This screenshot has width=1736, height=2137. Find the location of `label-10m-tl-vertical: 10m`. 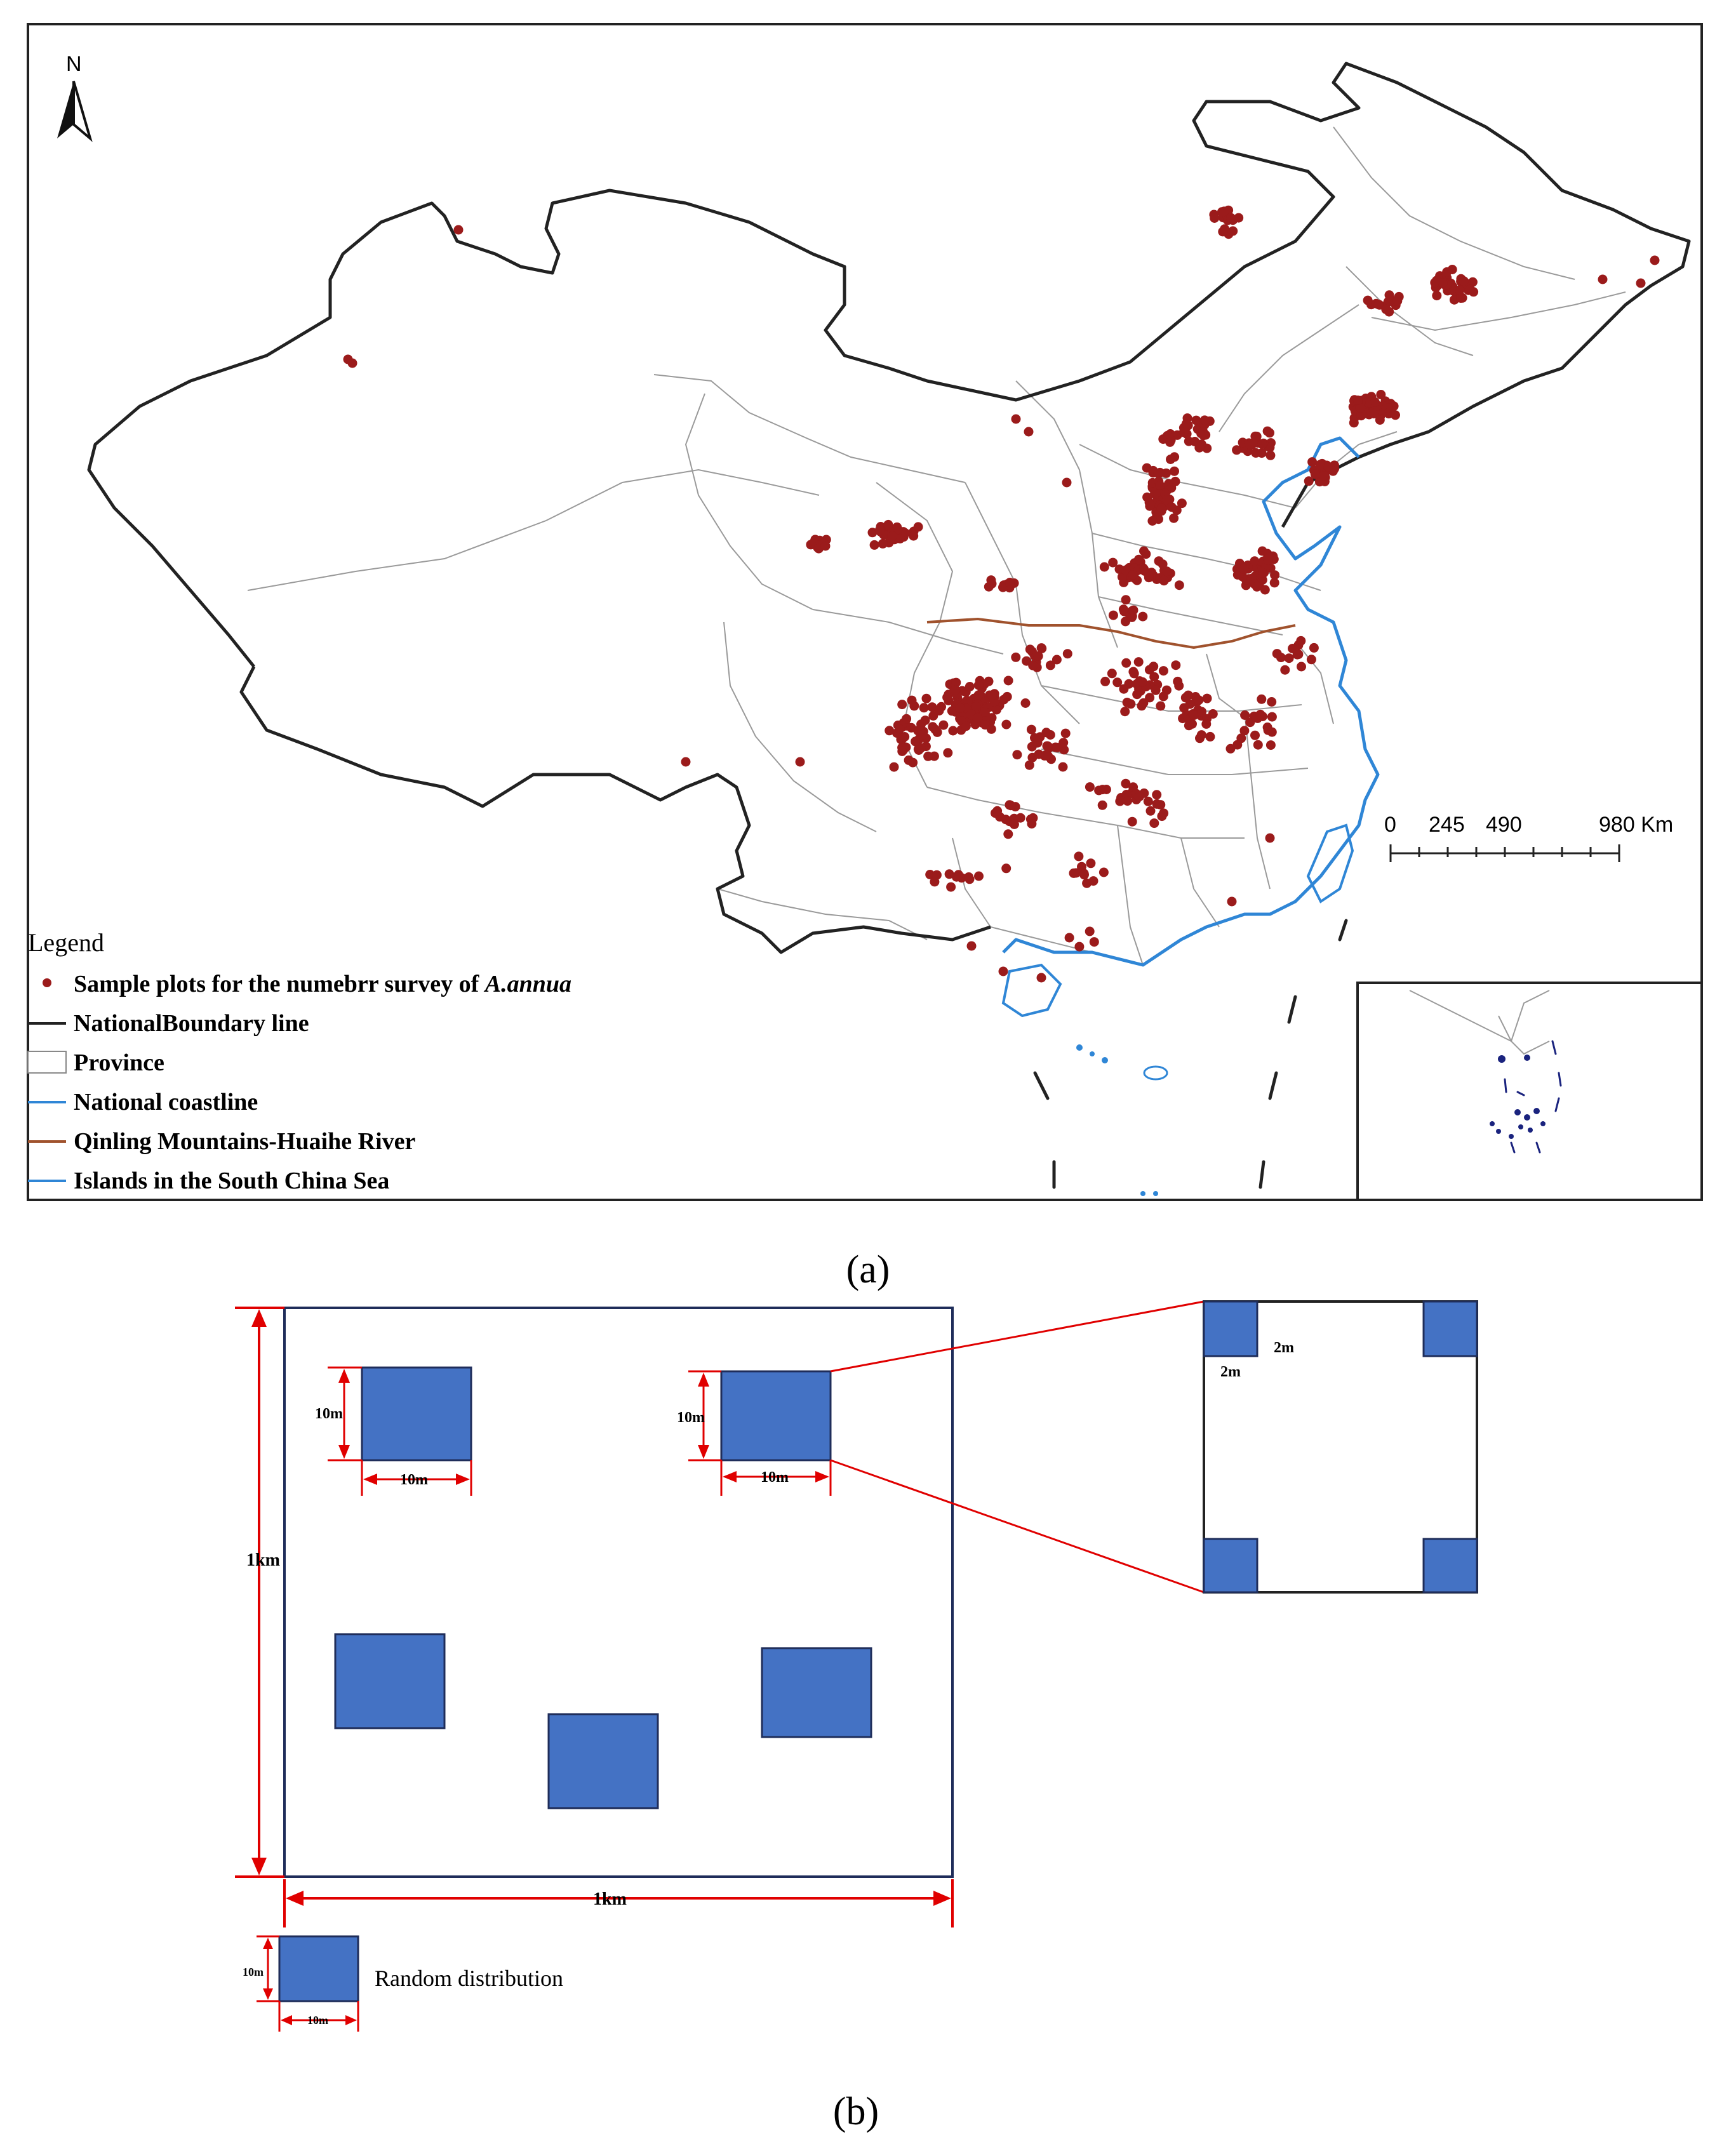

label-10m-tl-vertical: 10m is located at coordinates (329, 1414).